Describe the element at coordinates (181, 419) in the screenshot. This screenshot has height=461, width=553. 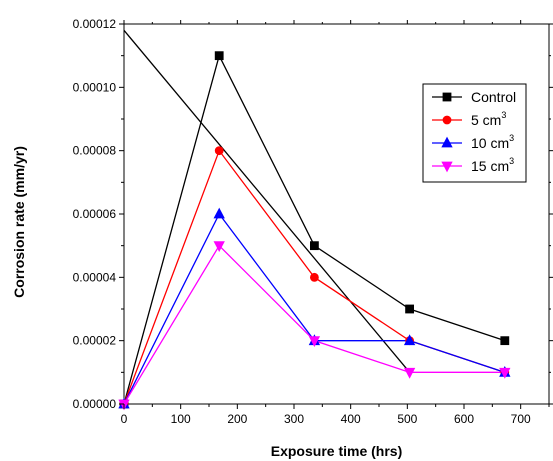
I see `x-tick-label: 100` at that location.